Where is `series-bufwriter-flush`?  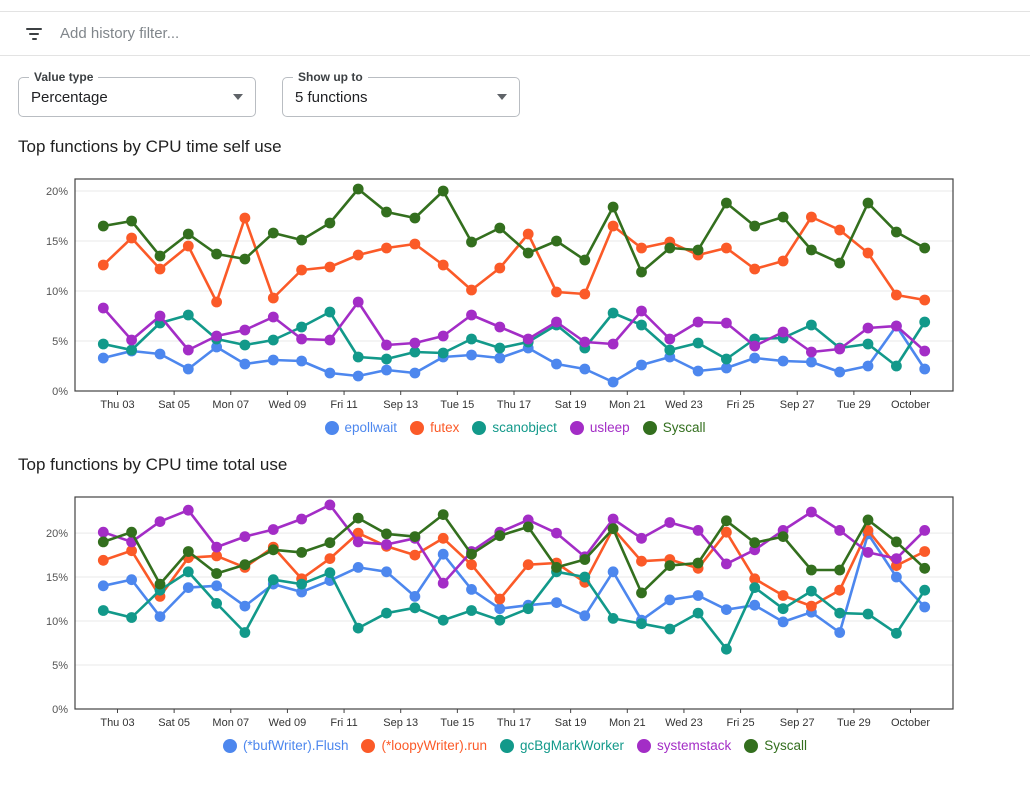 series-bufwriter-flush is located at coordinates (514, 583).